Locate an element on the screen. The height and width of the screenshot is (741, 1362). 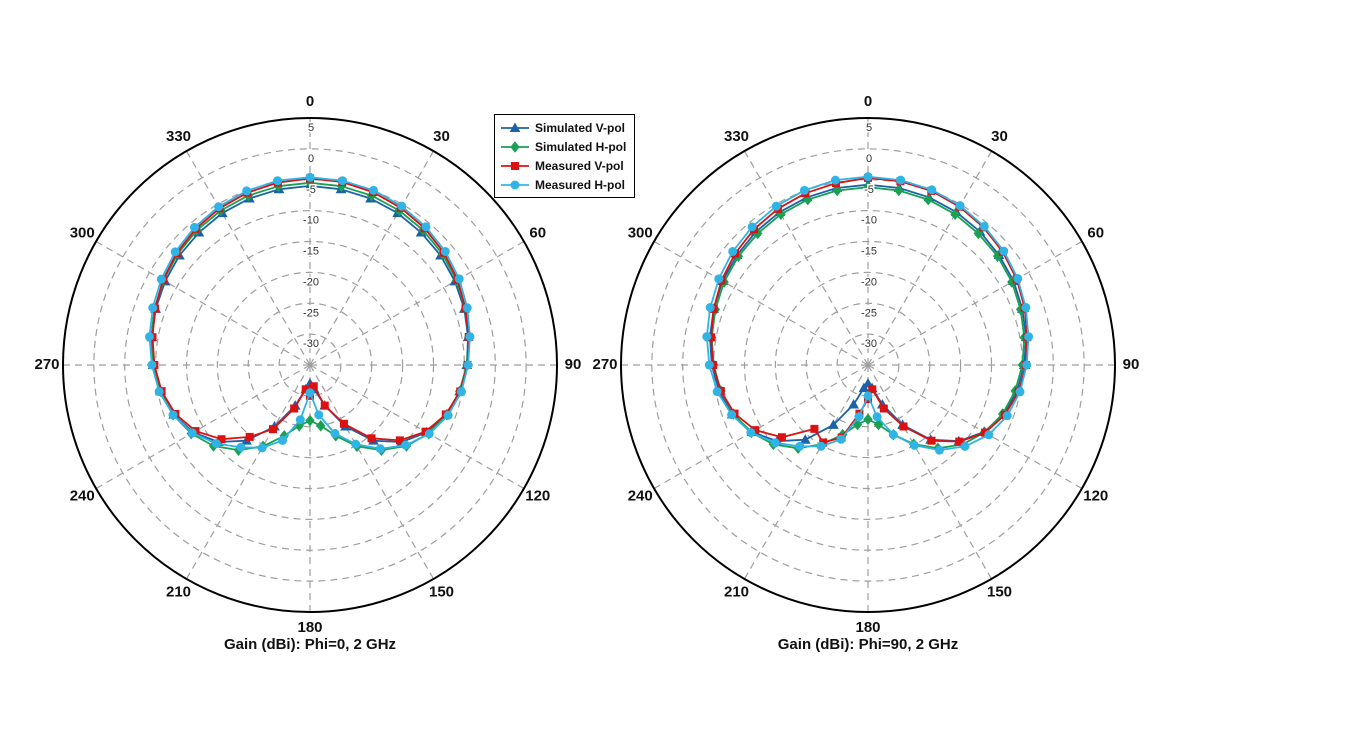
diamond-legend-icon is located at coordinates (515, 146).